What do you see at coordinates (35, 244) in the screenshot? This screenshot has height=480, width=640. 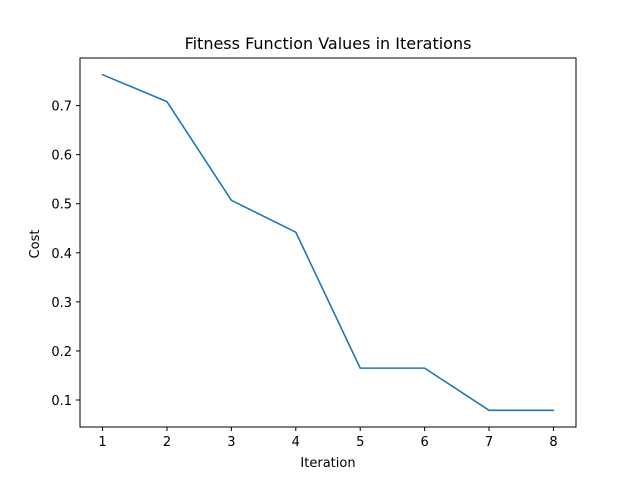 I see `y-axis-label: Cost` at bounding box center [35, 244].